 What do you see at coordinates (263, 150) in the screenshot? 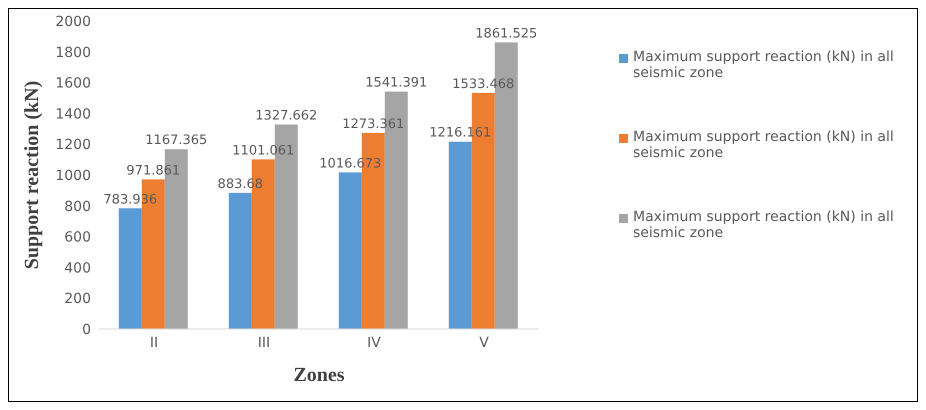
I see `data-label: 1101.061` at bounding box center [263, 150].